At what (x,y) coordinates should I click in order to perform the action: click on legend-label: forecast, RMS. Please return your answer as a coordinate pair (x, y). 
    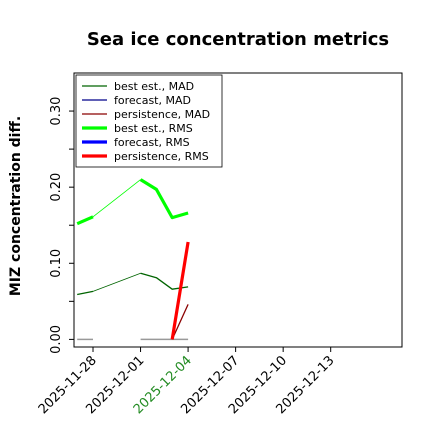
    Looking at the image, I should click on (152, 142).